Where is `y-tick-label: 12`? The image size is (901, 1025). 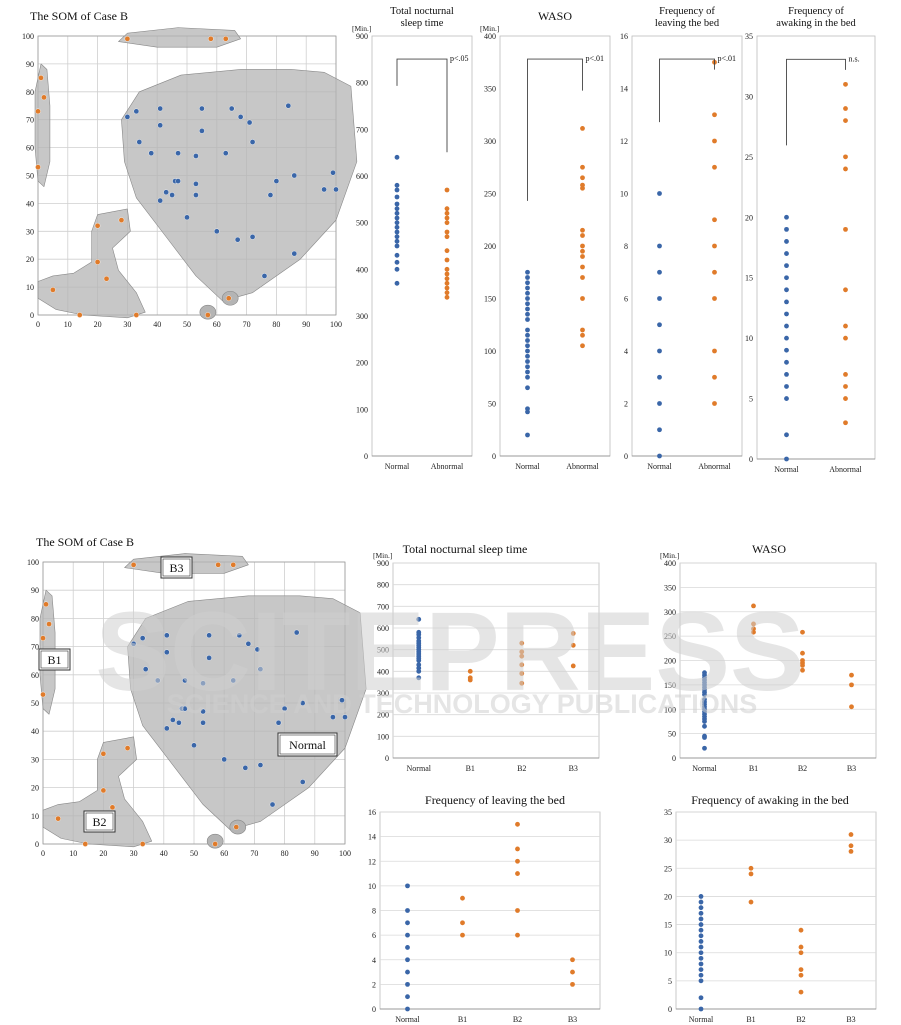
y-tick-label: 12 is located at coordinates (372, 861).